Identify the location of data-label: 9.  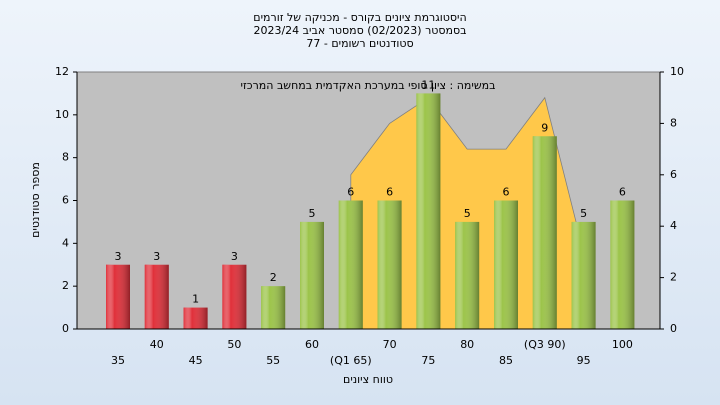
(544, 127).